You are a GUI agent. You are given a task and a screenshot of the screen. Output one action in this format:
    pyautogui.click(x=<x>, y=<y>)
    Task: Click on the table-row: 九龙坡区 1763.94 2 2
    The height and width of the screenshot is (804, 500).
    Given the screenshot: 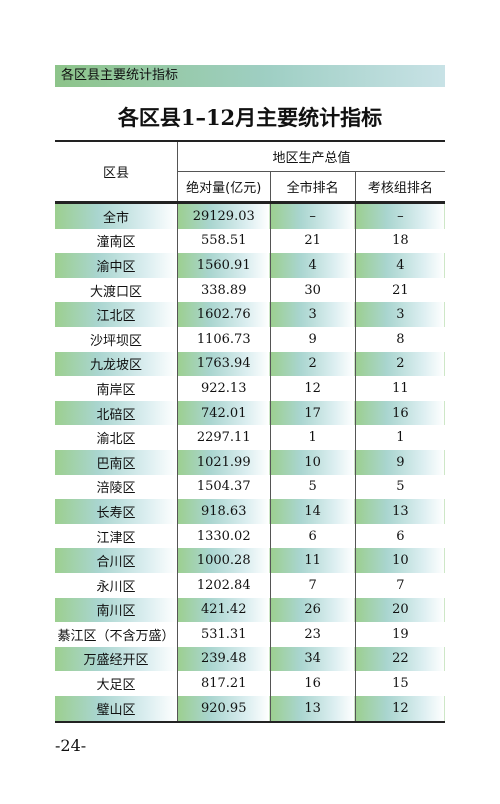 What is the action you would take?
    pyautogui.click(x=250, y=364)
    